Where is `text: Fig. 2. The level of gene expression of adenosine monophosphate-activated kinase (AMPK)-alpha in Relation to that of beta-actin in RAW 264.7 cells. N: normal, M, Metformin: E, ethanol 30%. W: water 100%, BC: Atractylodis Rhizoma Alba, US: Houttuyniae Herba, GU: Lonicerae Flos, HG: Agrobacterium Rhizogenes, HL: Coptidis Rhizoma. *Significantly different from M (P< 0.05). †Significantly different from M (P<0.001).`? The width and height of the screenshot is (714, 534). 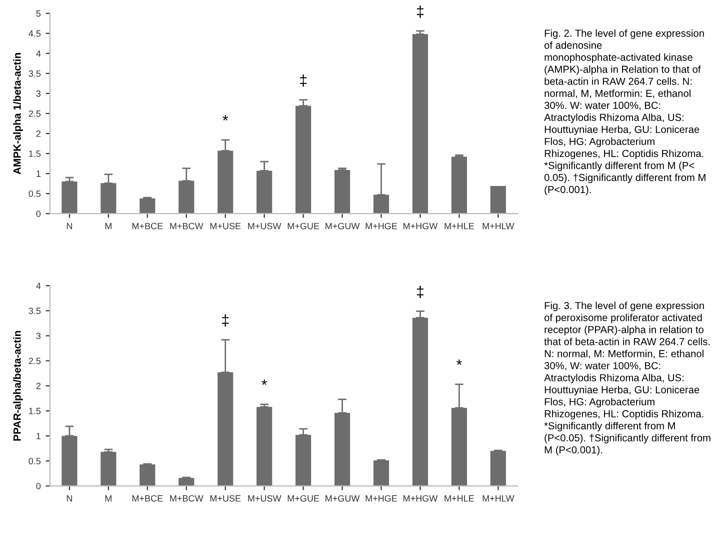 text: Fig. 2. The level of gene expression of adenosine monophosphate-activated kinase (AMPK)-alpha in Relation to that of beta-actin in RAW 264.7 cells. N: normal, M, Metformin: E, ethanol 30%. W: water 100%, BC: Atractylodis Rhizoma Alba, US: Houttuyniae Herba, GU: Lonicerae Flos, HG: Agrobacterium Rhizogenes, HL: Coptidis Rhizoma. *Significantly different from M (P< 0.05). †Significantly different from M (P<0.001). is located at coordinates (625, 112).